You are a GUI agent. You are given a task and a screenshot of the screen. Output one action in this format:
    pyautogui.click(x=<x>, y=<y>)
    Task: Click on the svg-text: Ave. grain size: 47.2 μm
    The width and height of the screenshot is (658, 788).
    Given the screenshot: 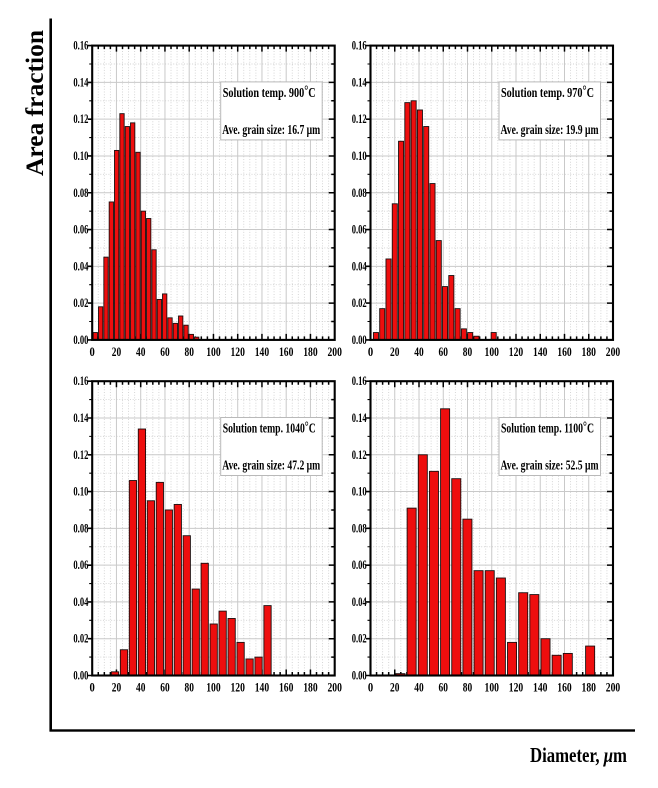 What is the action you would take?
    pyautogui.click(x=271, y=466)
    